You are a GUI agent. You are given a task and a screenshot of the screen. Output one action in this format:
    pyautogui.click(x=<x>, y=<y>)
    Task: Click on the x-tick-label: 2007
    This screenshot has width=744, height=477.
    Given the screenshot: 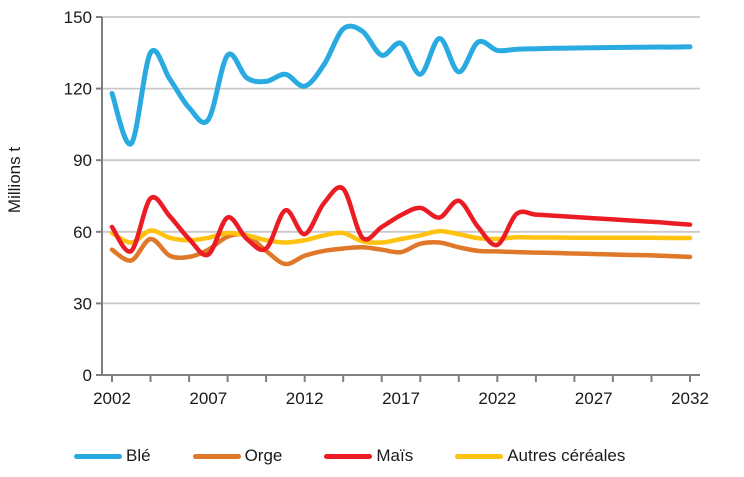 What is the action you would take?
    pyautogui.click(x=208, y=398)
    